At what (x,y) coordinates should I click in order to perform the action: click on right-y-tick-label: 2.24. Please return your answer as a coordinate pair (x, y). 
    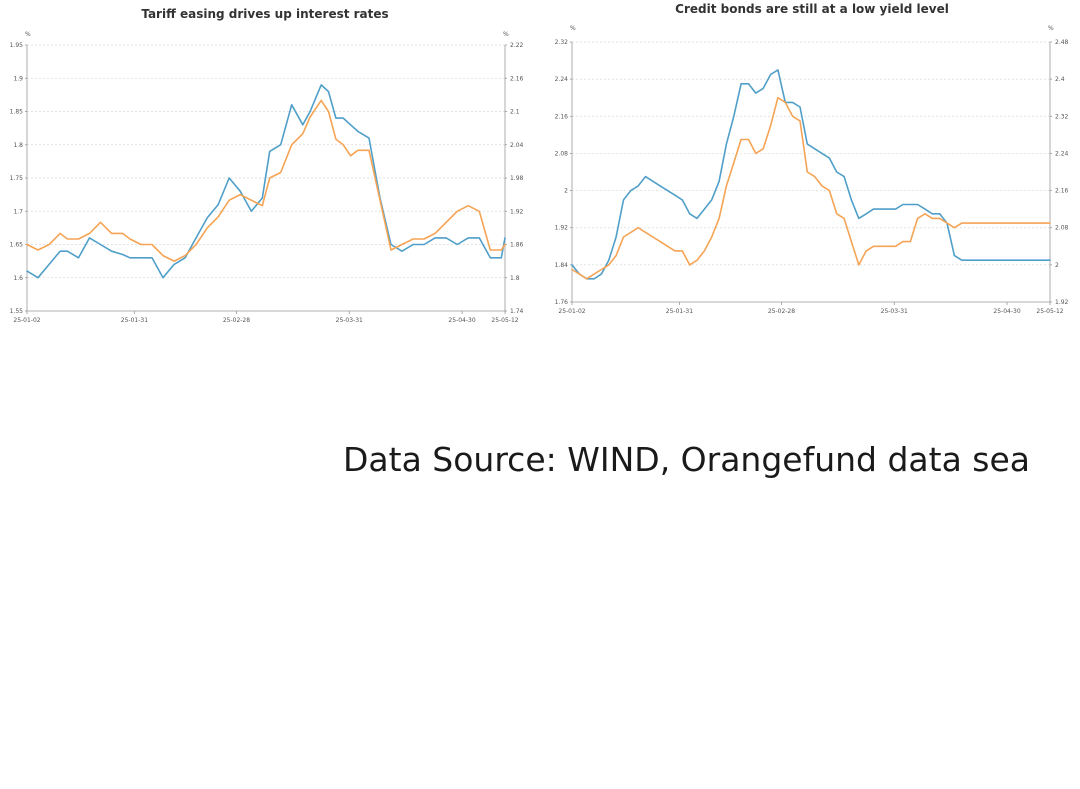
    Looking at the image, I should click on (1062, 153).